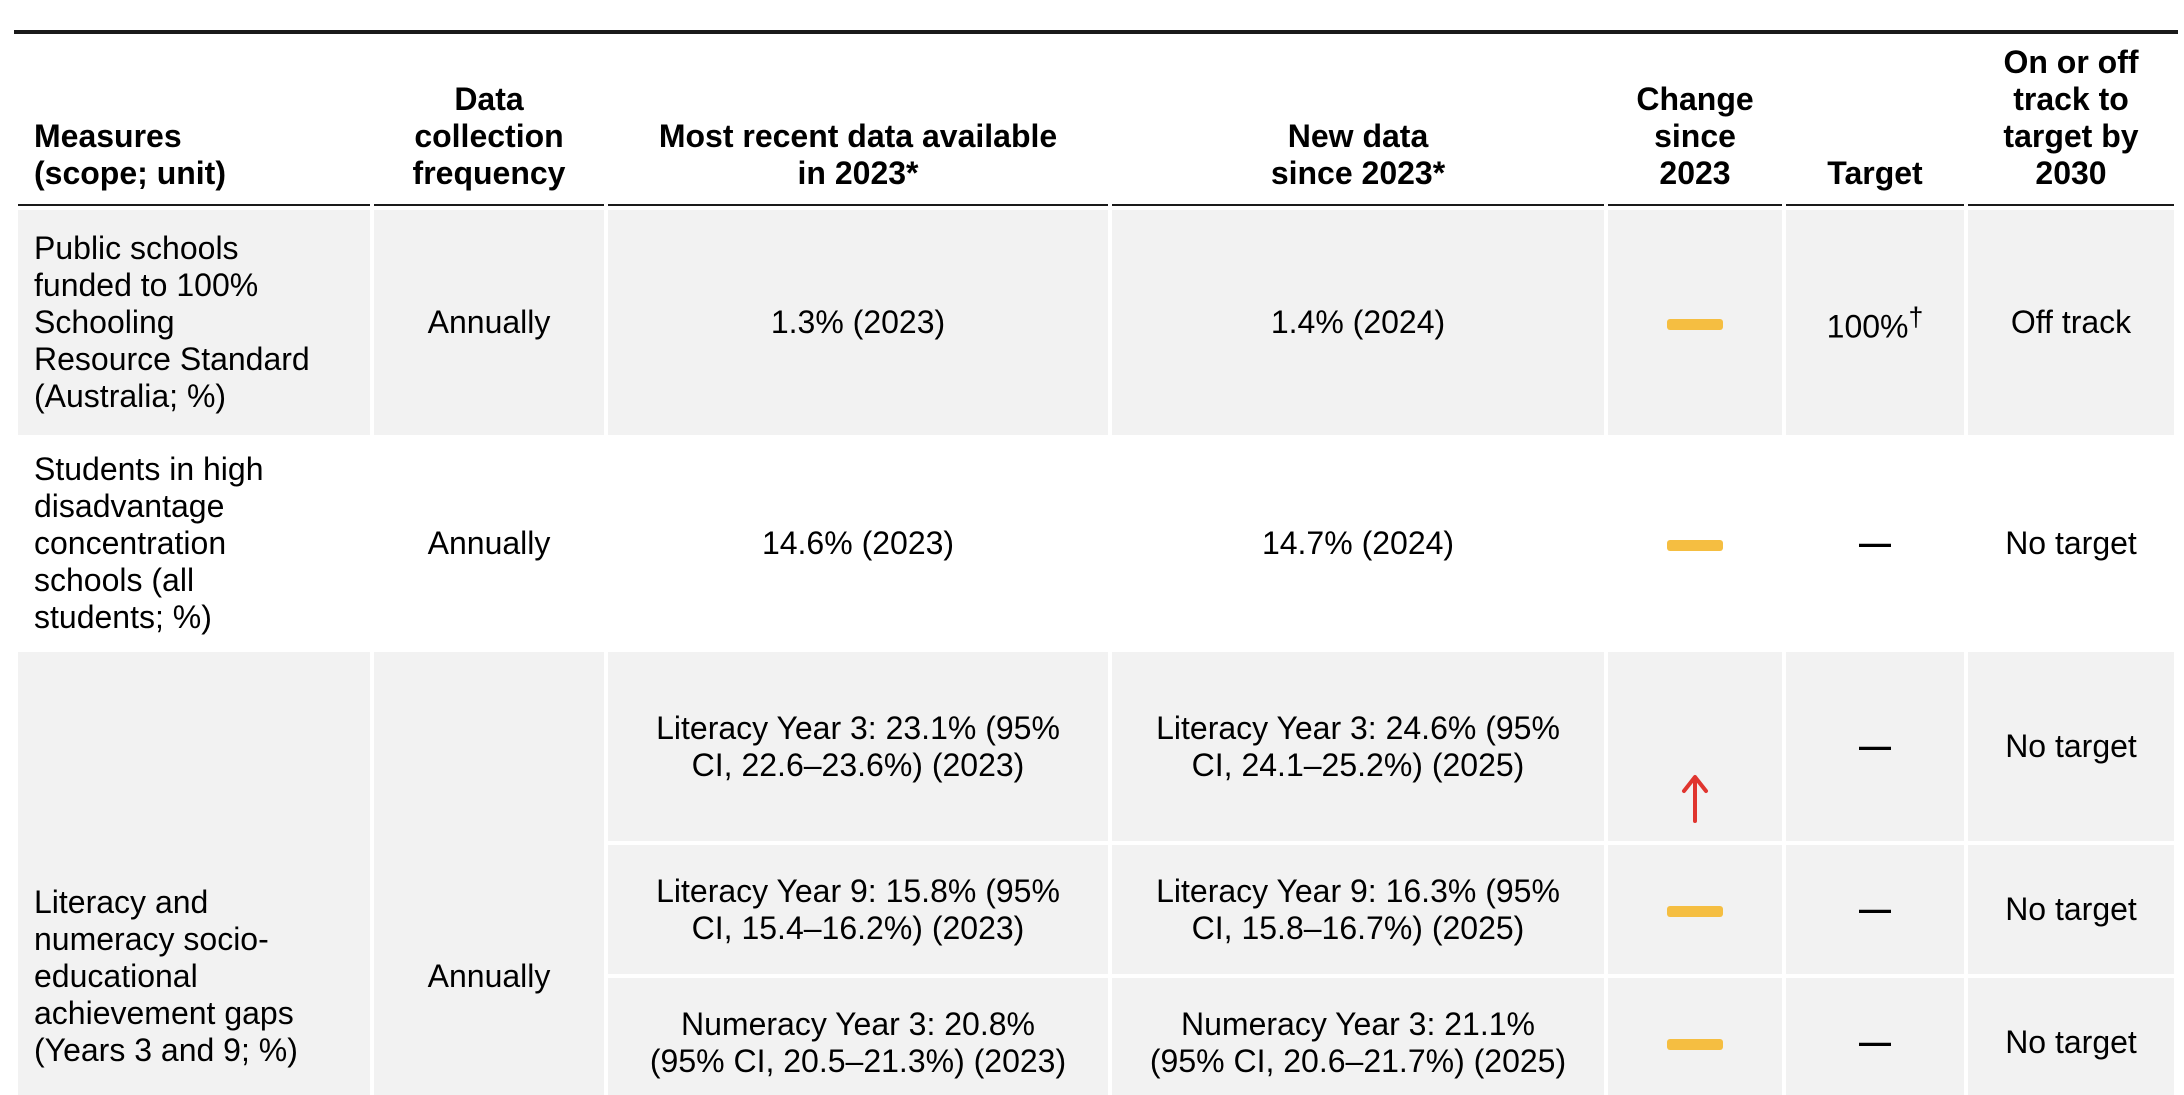 The width and height of the screenshot is (2184, 1095). Describe the element at coordinates (1358, 122) in the screenshot. I see `col-header-new-data: New data since 2023*` at that location.